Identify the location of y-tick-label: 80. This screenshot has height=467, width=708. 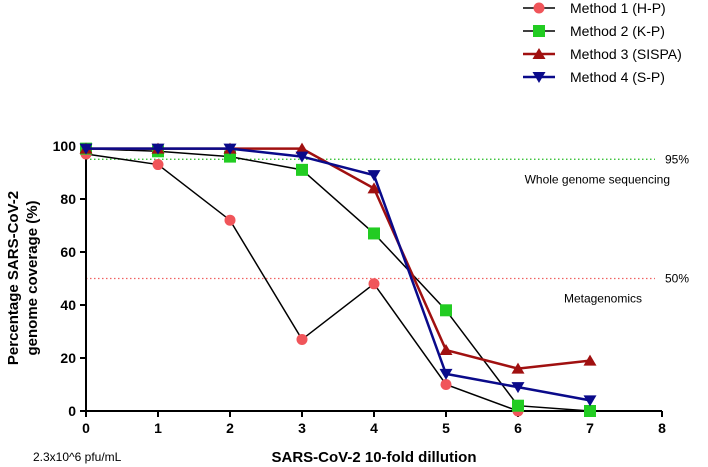
(68, 199).